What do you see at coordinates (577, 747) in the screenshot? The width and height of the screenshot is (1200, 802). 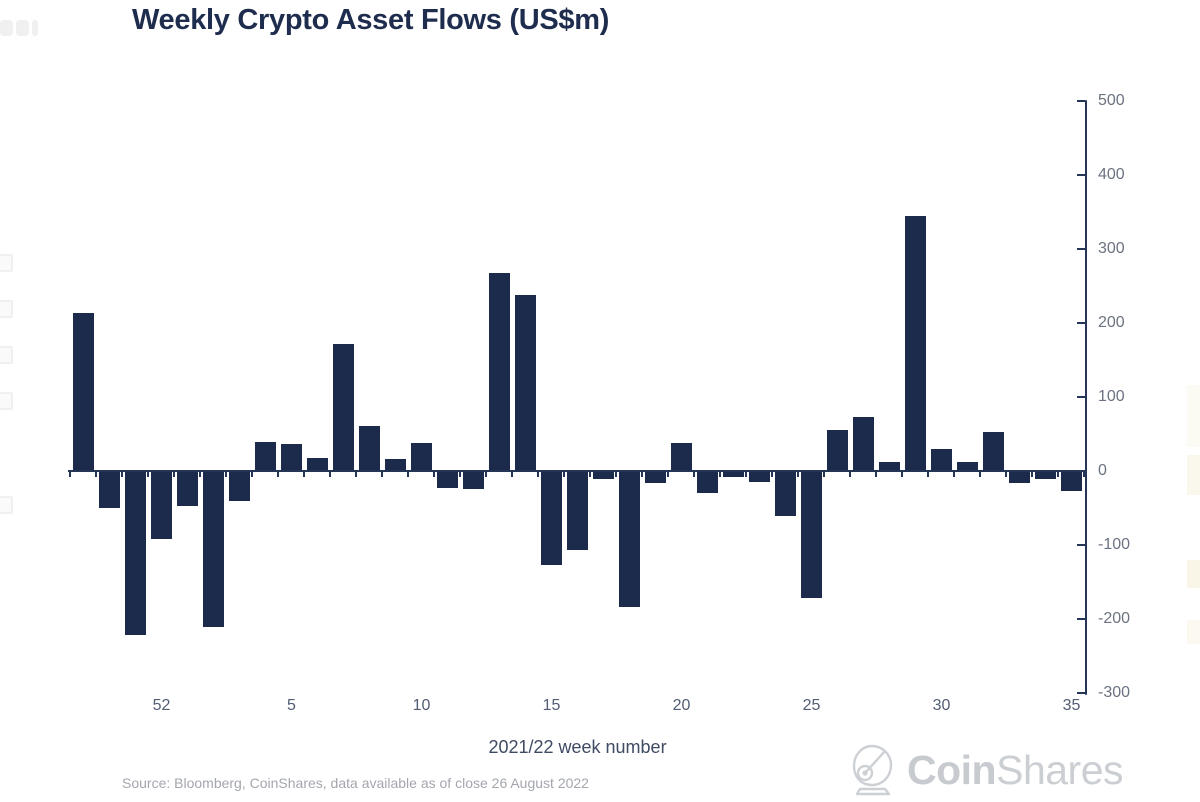 I see `x-axis-title: 2021/22 week number` at bounding box center [577, 747].